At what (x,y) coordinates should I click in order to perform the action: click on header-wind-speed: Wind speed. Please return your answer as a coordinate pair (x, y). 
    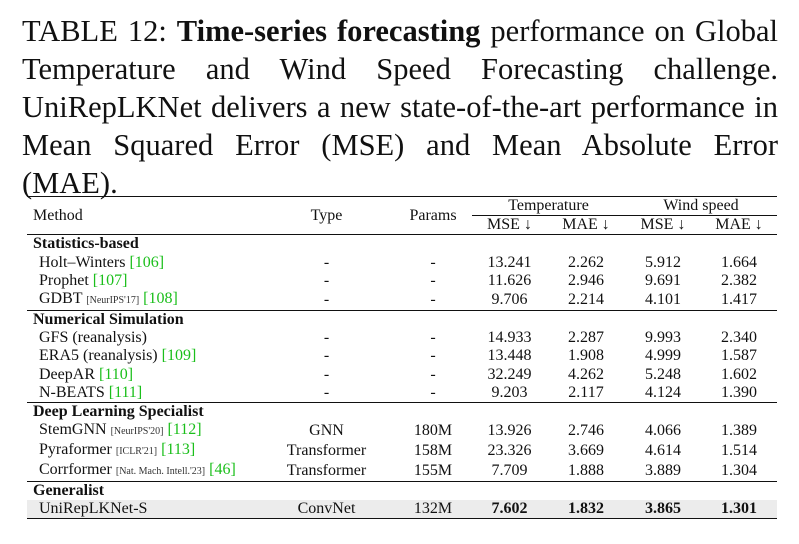
    Looking at the image, I should click on (701, 206).